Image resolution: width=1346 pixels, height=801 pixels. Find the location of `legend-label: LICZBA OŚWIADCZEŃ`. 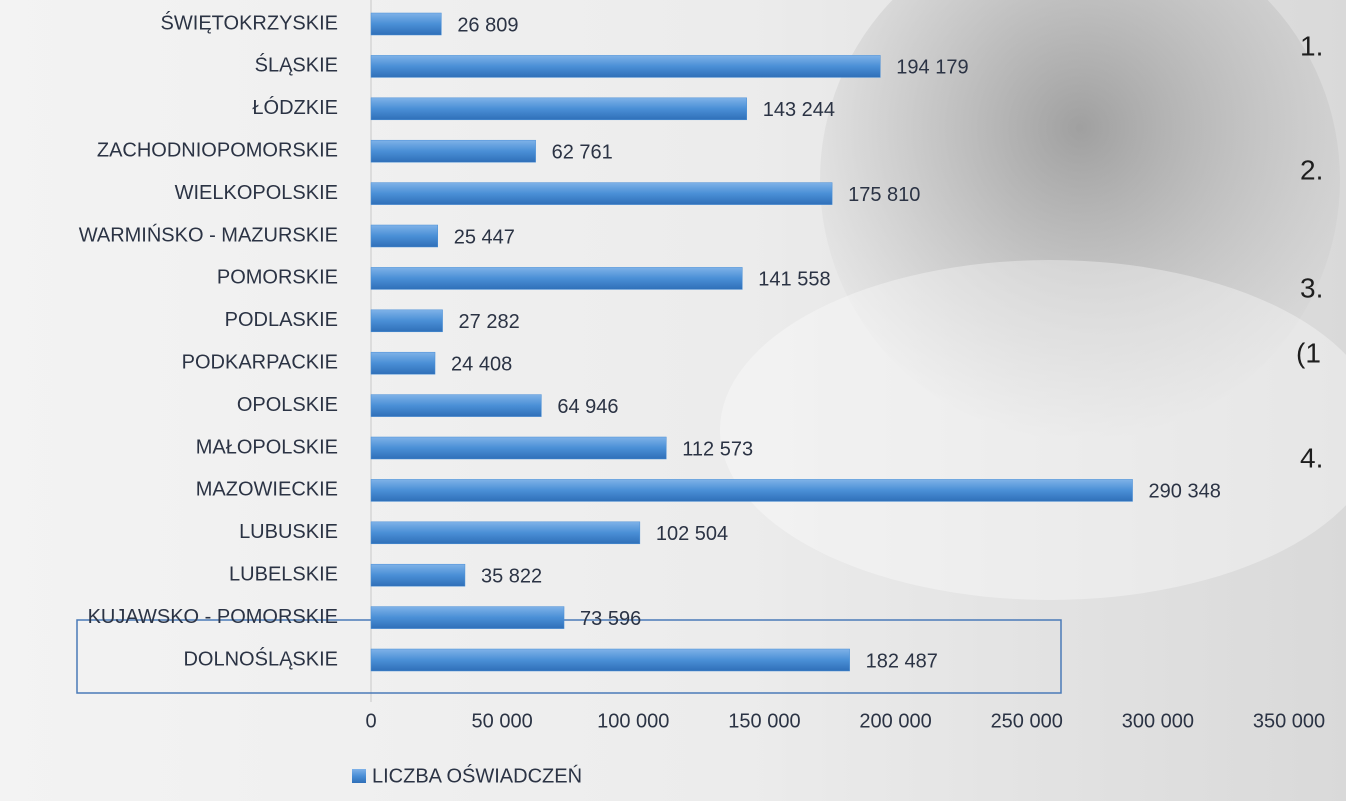

legend-label: LICZBA OŚWIADCZEŃ is located at coordinates (477, 775).